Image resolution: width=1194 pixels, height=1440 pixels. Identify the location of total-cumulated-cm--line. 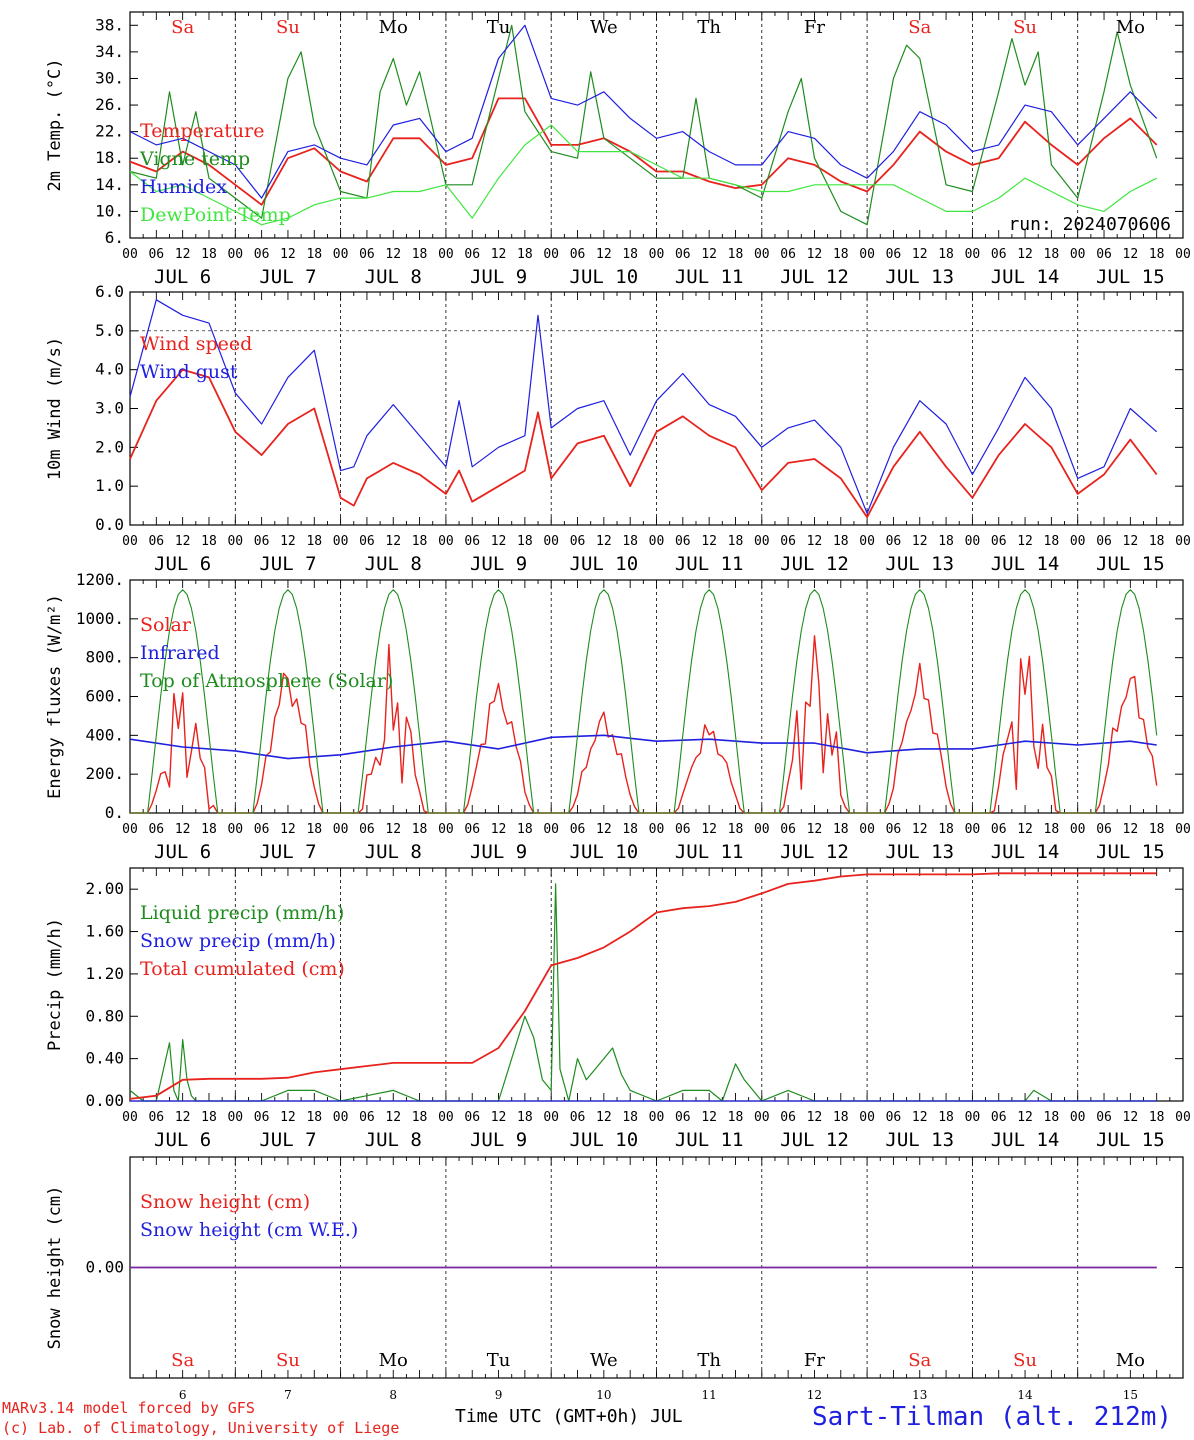
(643, 986).